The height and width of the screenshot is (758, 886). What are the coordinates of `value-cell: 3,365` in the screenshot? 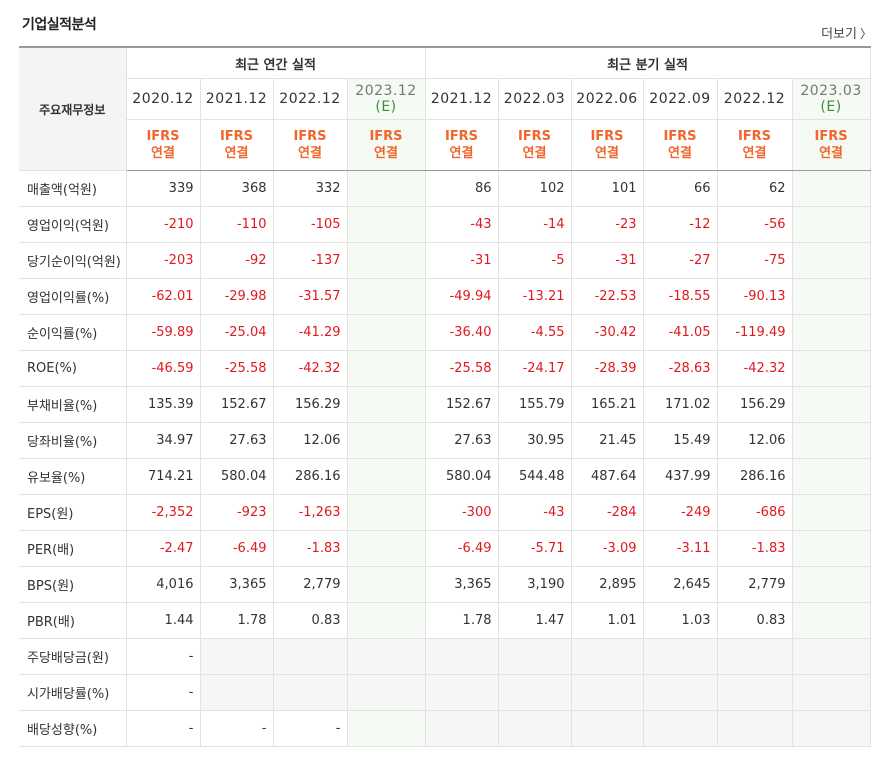 It's located at (461, 584).